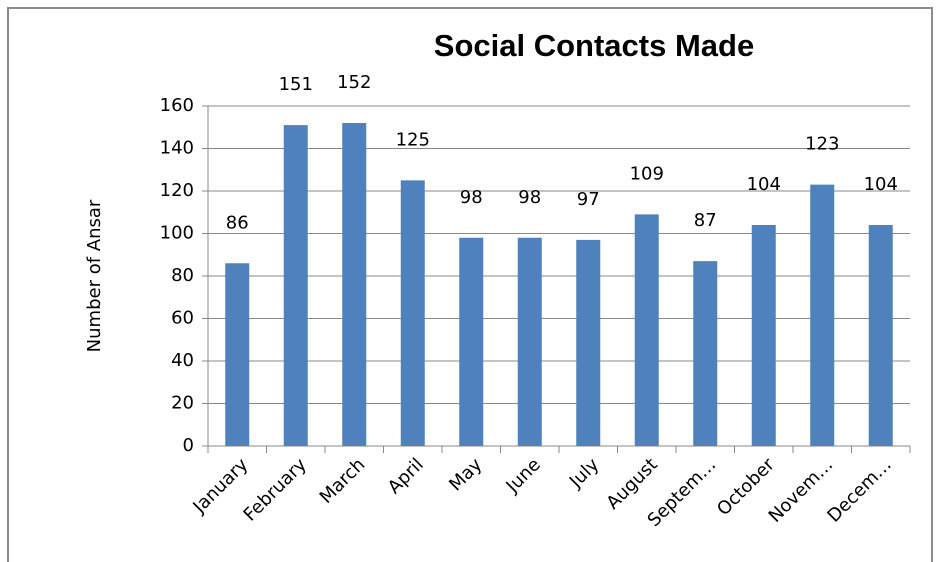  I want to click on data-label: 152, so click(354, 82).